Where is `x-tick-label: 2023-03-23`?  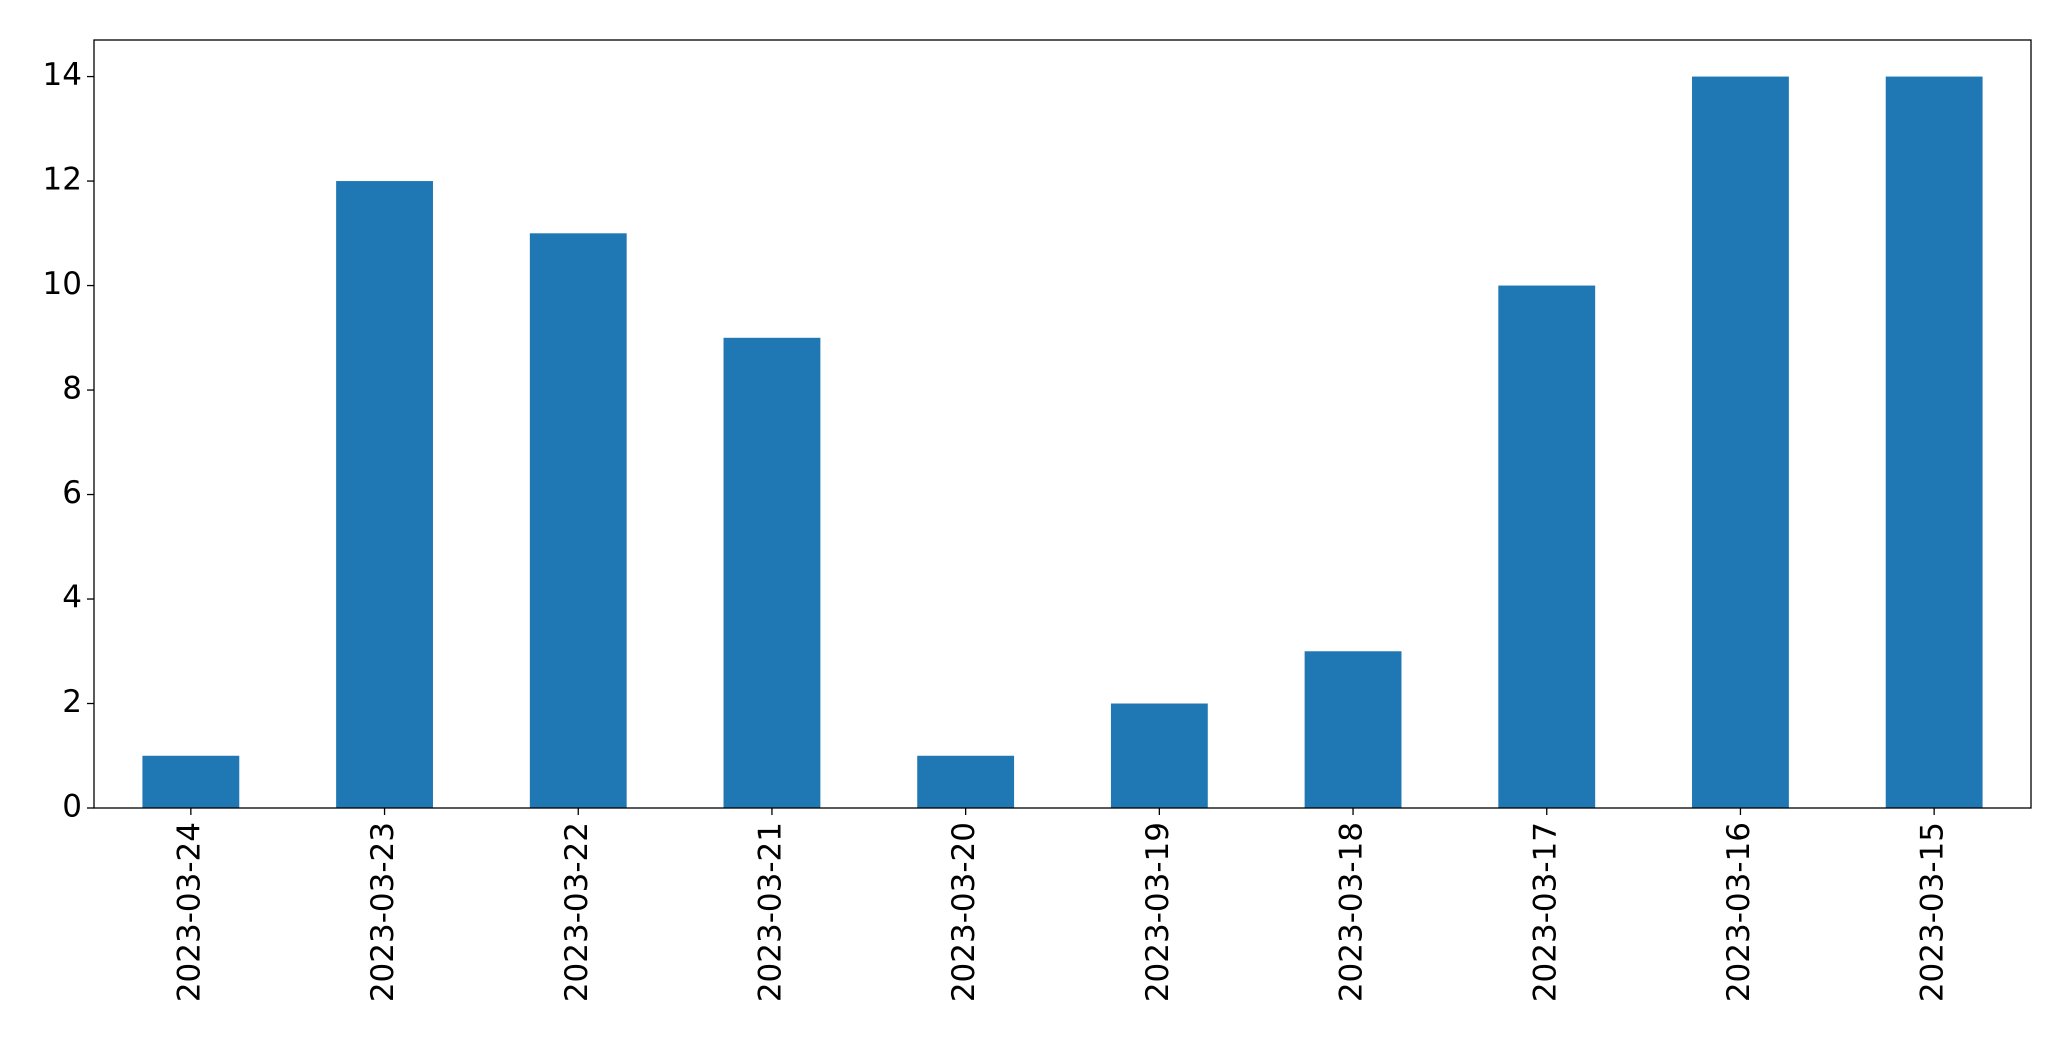 x-tick-label: 2023-03-23 is located at coordinates (383, 912).